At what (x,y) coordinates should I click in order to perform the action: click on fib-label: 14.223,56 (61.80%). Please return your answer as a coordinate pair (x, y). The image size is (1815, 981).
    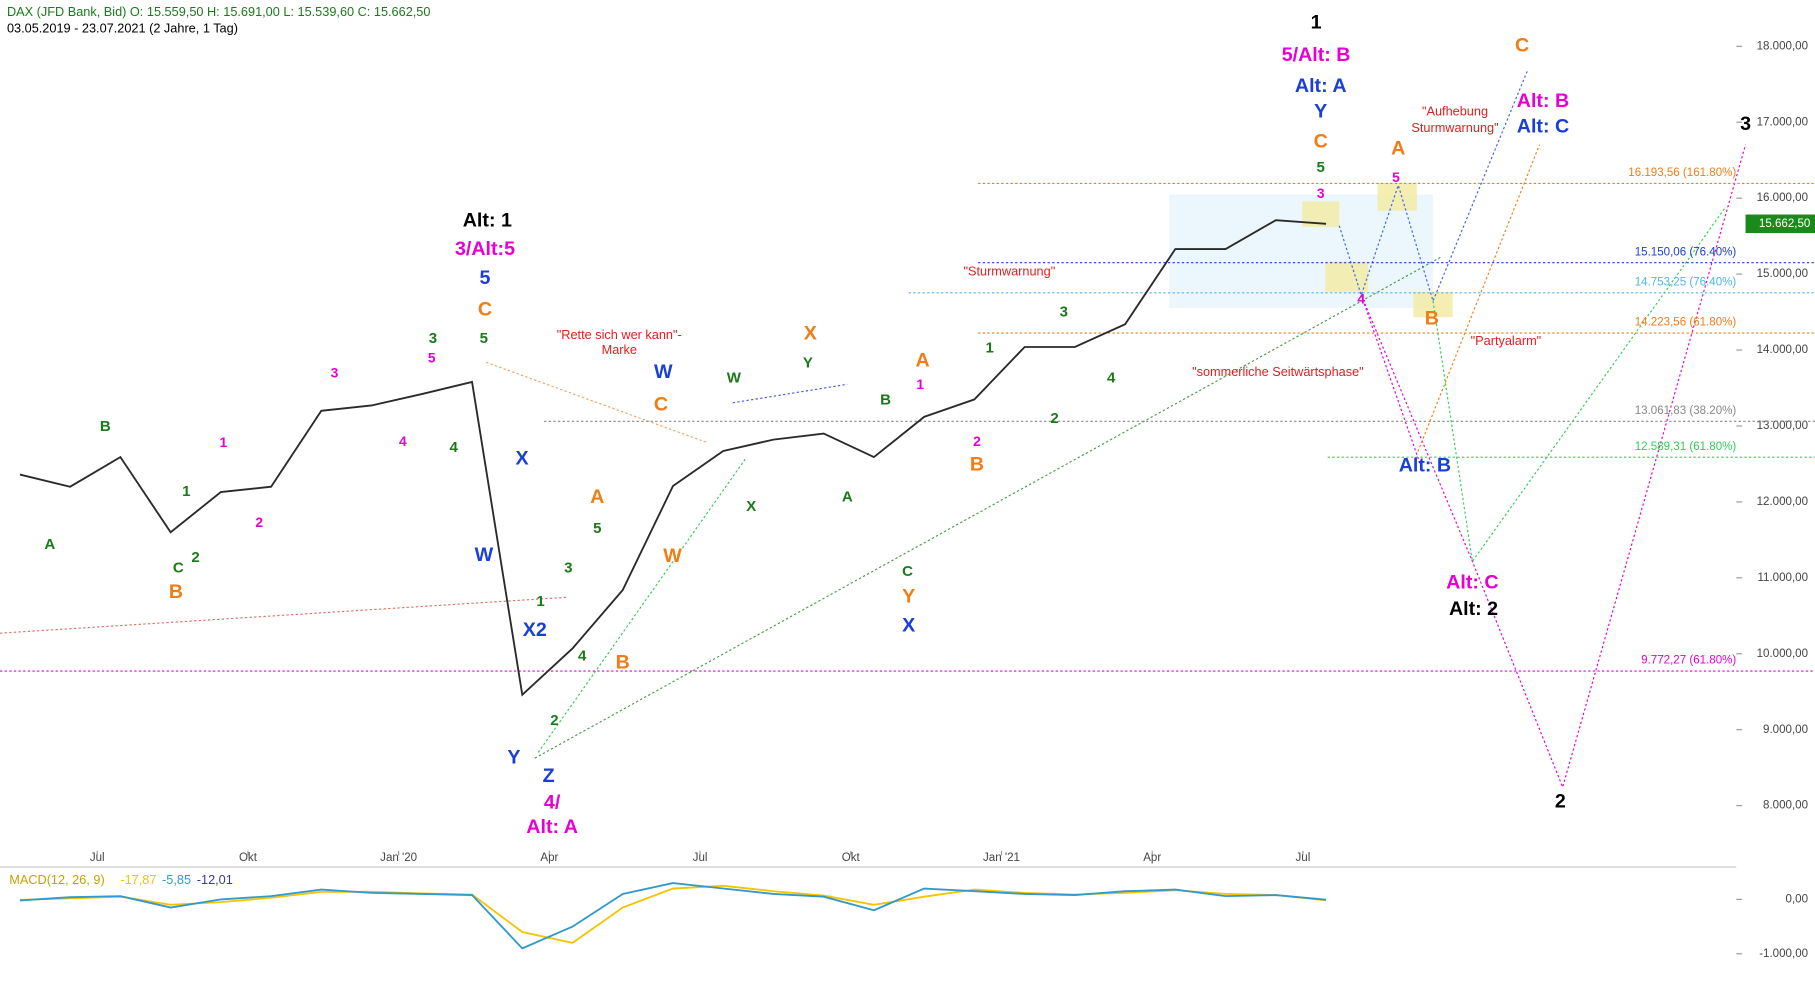
    Looking at the image, I should click on (1686, 323).